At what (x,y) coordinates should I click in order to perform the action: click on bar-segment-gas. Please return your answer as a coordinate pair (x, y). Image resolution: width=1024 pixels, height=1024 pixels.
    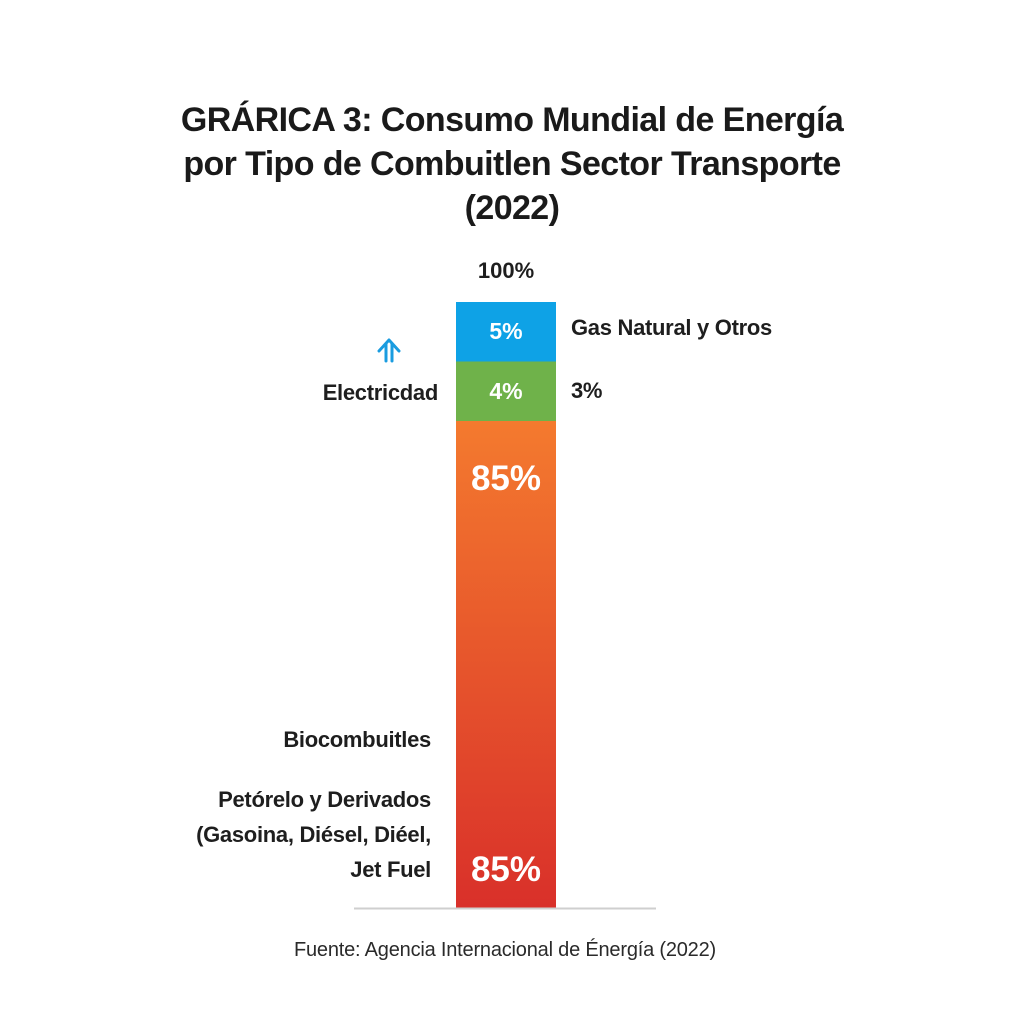
    Looking at the image, I should click on (506, 332).